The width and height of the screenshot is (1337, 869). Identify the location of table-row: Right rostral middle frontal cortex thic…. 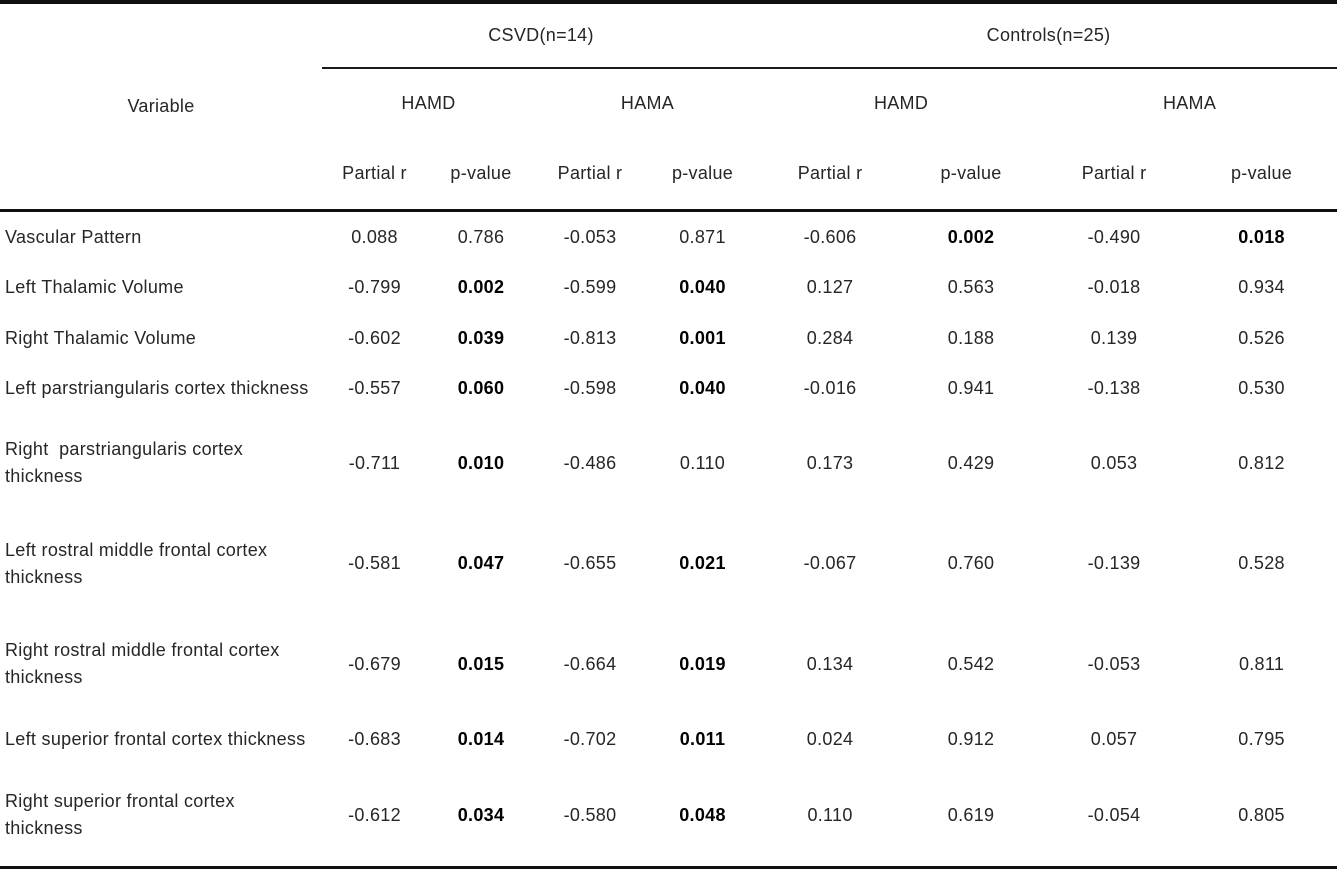
(668, 664).